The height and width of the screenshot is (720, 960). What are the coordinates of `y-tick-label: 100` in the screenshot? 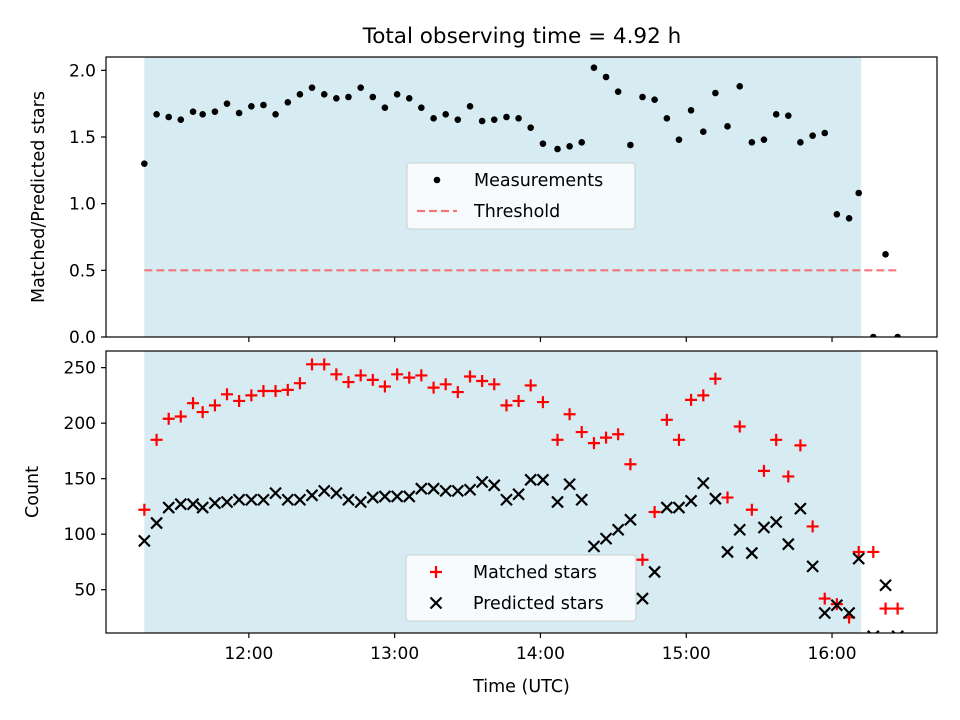 It's located at (80, 535).